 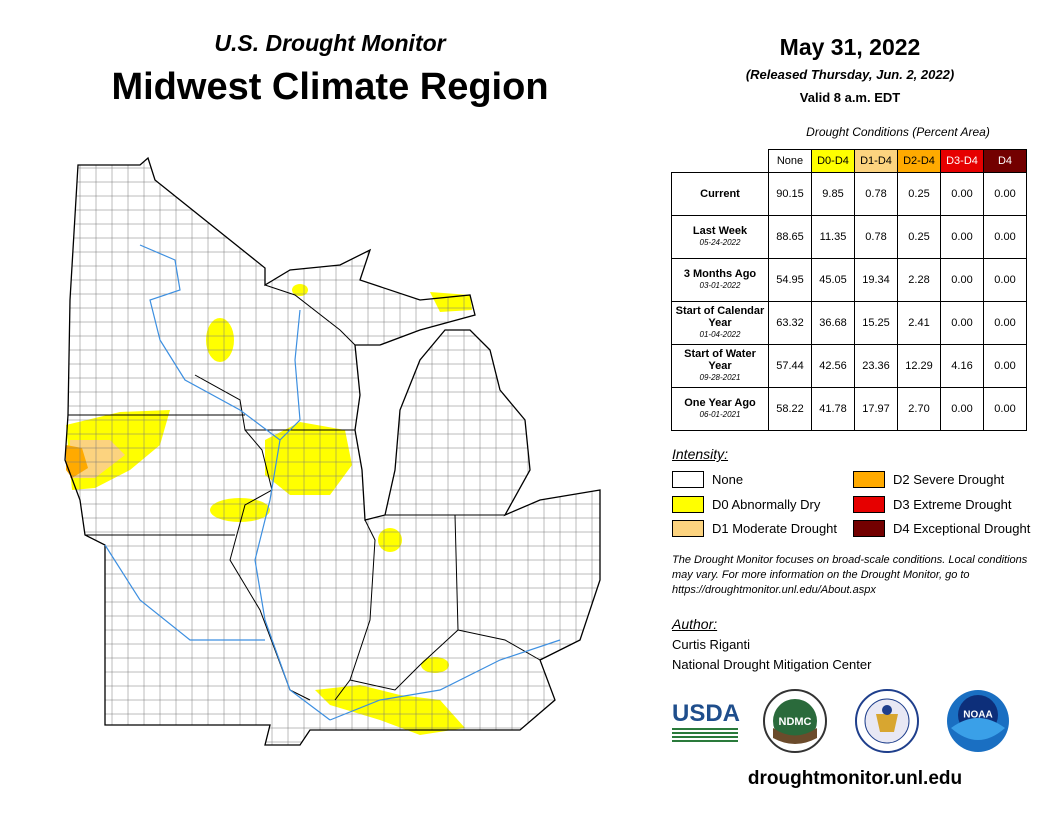 What do you see at coordinates (330, 43) in the screenshot?
I see `subtitle: U.S. Drought Monitor` at bounding box center [330, 43].